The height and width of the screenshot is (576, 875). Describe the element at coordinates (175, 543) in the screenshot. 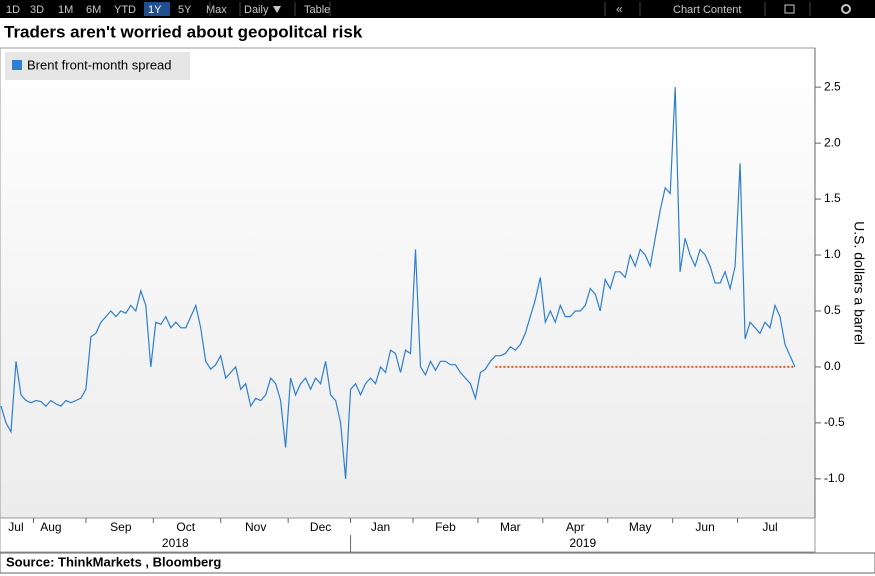

I see `year-label: 2018` at that location.